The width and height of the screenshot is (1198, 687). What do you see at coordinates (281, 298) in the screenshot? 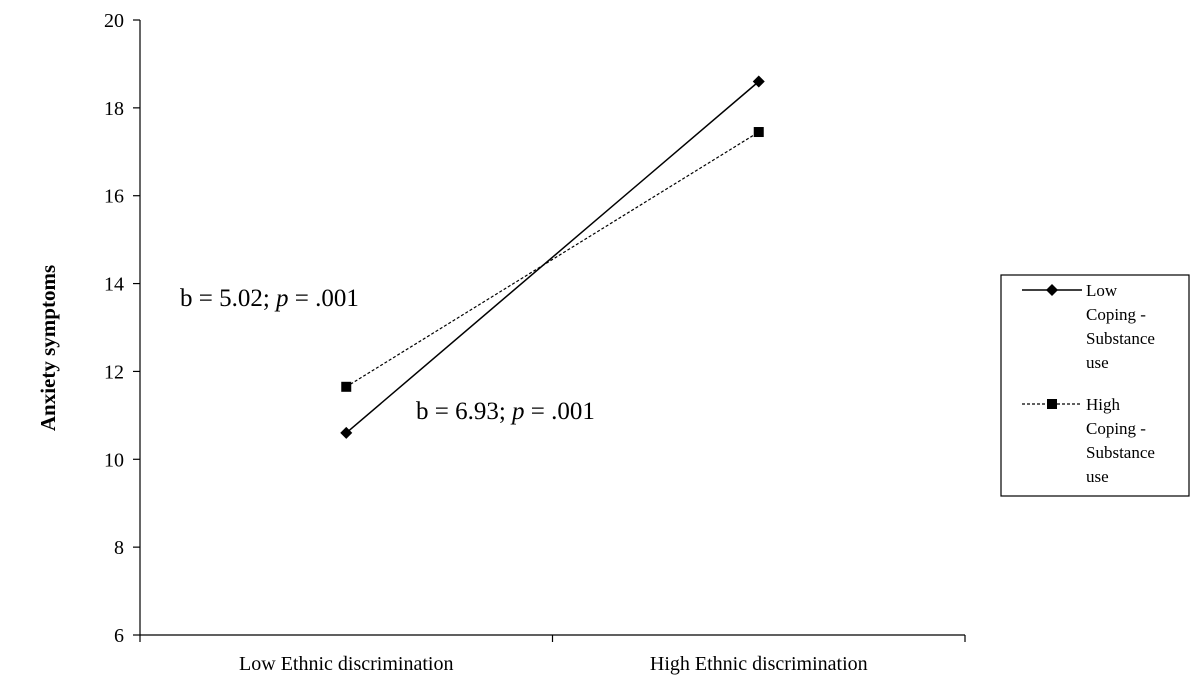
I see `annotation-high-coping-p-symbol: p` at bounding box center [281, 298].